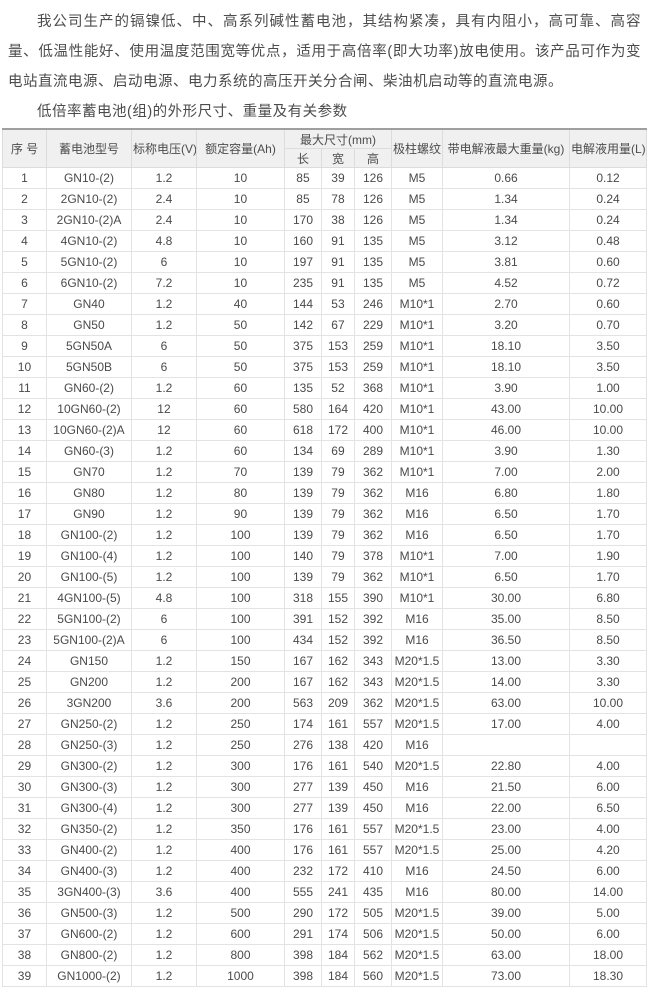  What do you see at coordinates (417, 640) in the screenshot?
I see `table-cell: M16` at bounding box center [417, 640].